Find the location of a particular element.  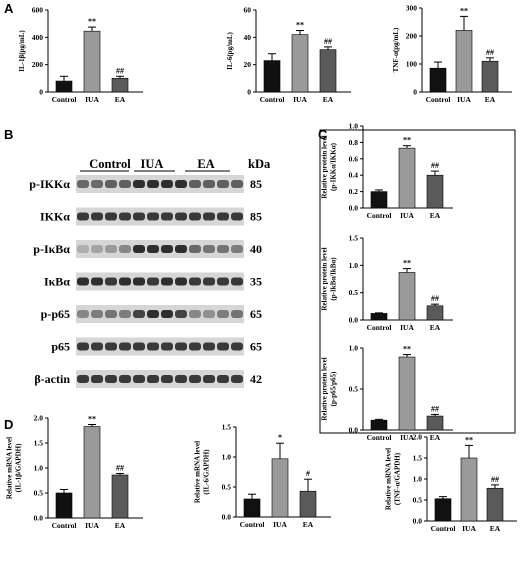

blot-row-label: p-p65 is located at coordinates (55, 314).